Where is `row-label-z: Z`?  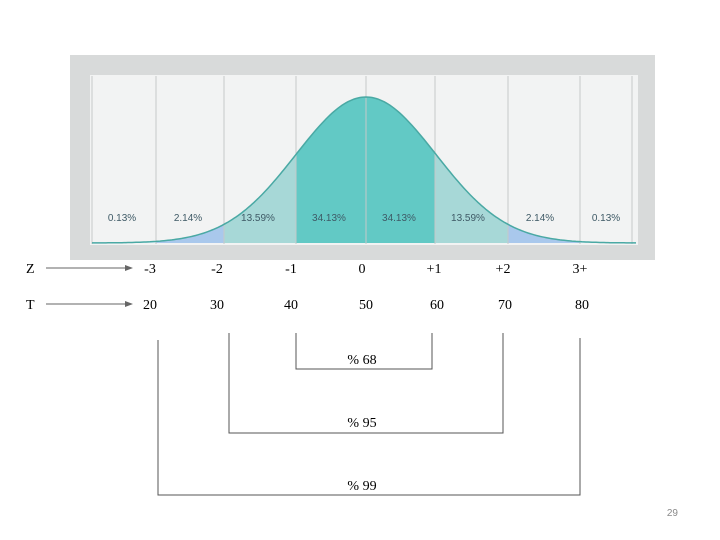 row-label-z: Z is located at coordinates (30, 269).